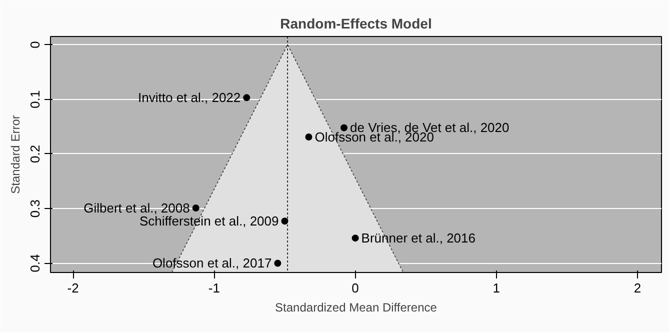 The width and height of the screenshot is (669, 332). Describe the element at coordinates (212, 263) in the screenshot. I see `annotation: Olofsson et al., 2017` at that location.